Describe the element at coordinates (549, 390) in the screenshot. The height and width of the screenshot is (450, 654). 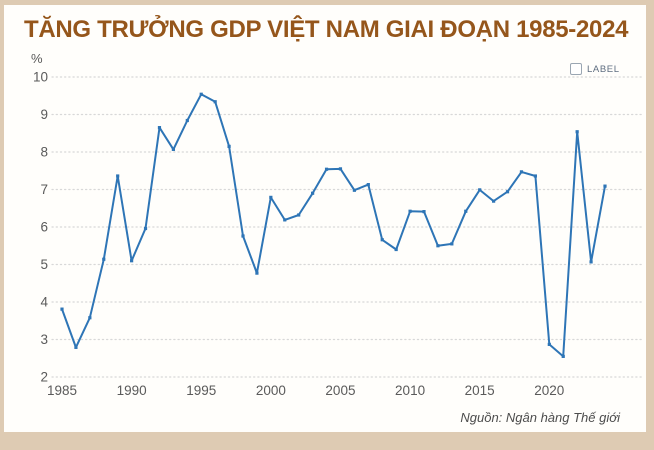
I see `x-tick-label: 2020` at that location.